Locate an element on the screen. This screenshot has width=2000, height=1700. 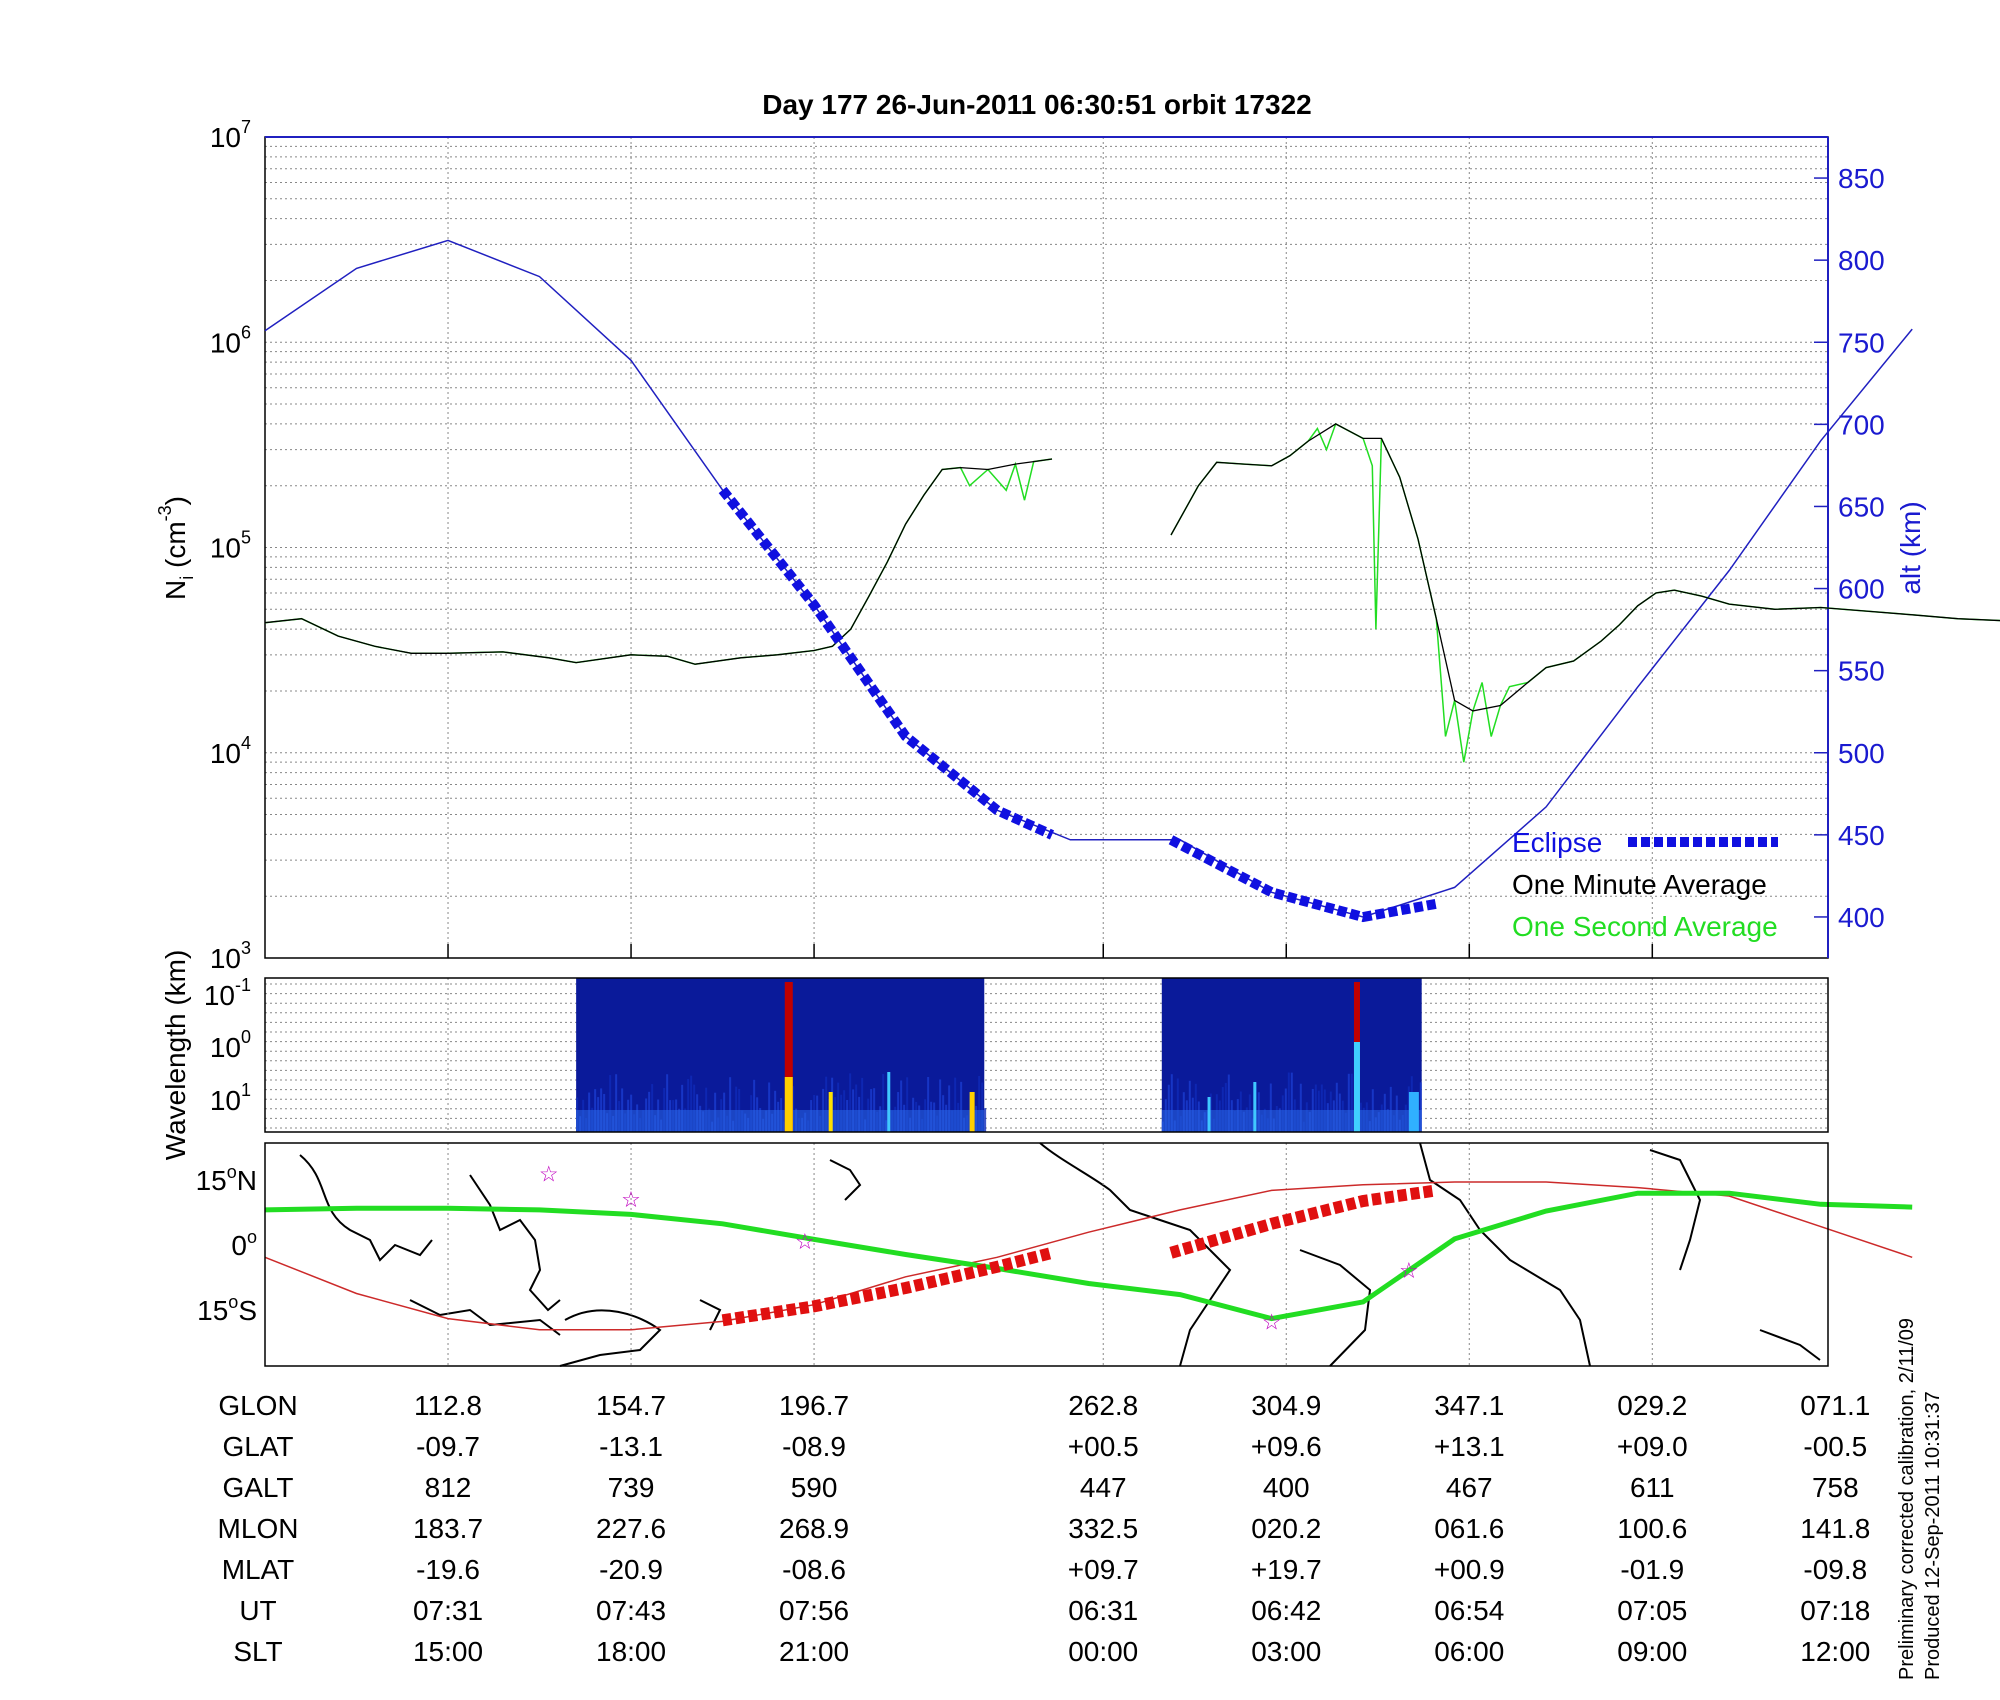
table-cell: 029.2 is located at coordinates (1652, 1405).